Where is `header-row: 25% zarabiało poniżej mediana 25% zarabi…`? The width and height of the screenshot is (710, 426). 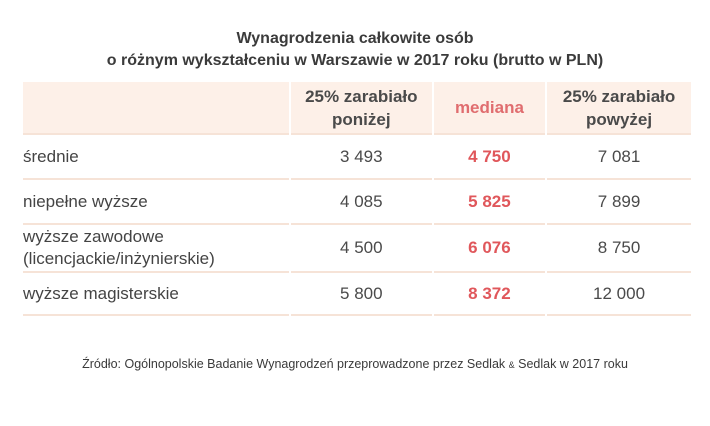
header-row: 25% zarabiało poniżej mediana 25% zarabi… is located at coordinates (357, 107).